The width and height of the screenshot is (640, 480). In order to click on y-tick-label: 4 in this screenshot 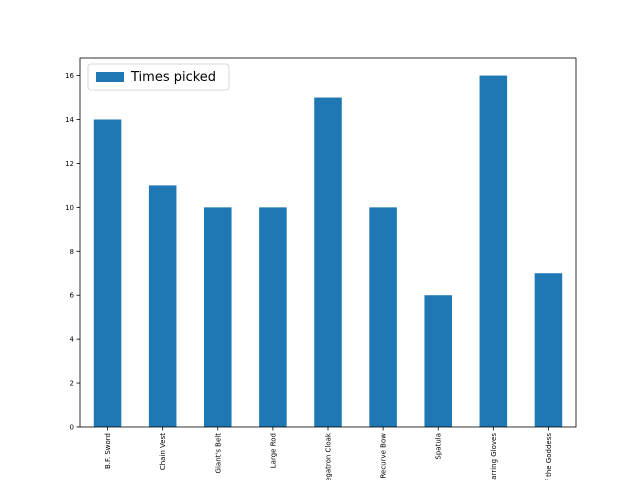, I will do `click(72, 340)`.